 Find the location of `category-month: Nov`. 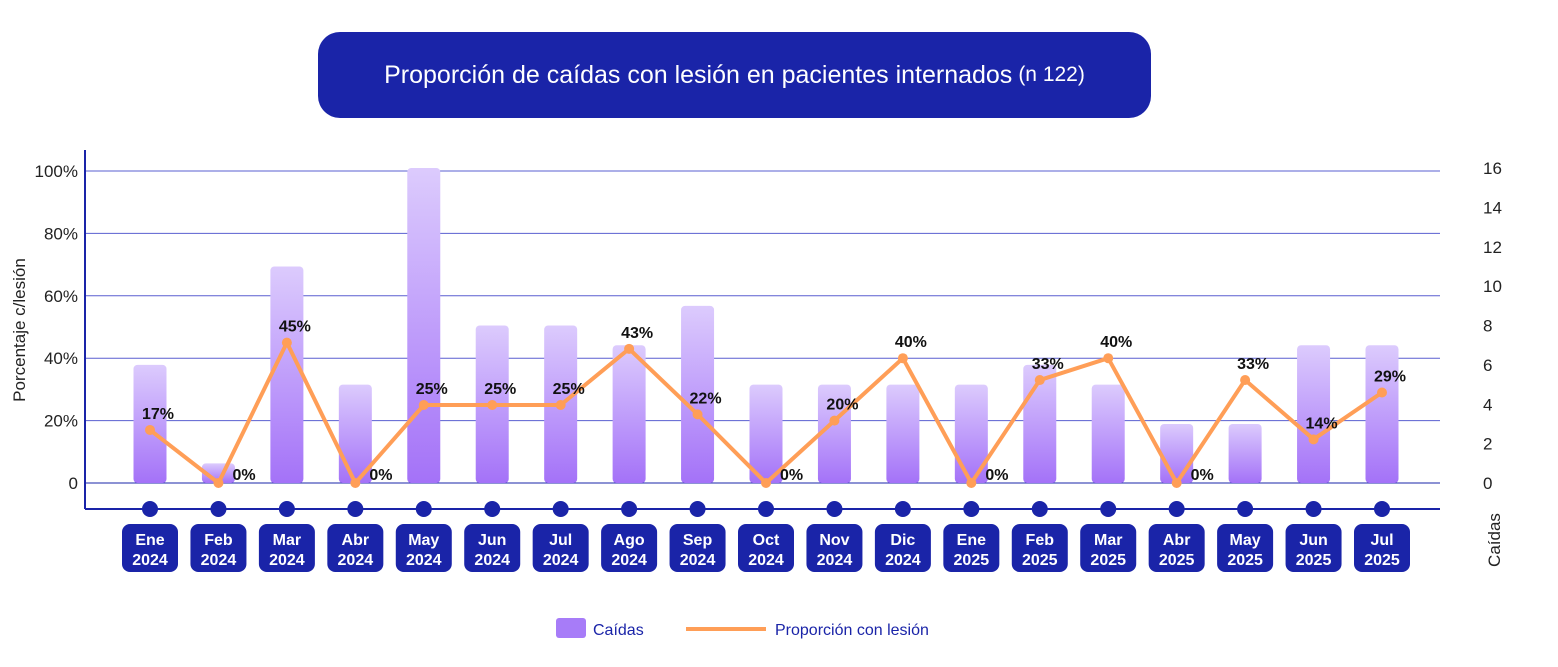

category-month: Nov is located at coordinates (834, 540).